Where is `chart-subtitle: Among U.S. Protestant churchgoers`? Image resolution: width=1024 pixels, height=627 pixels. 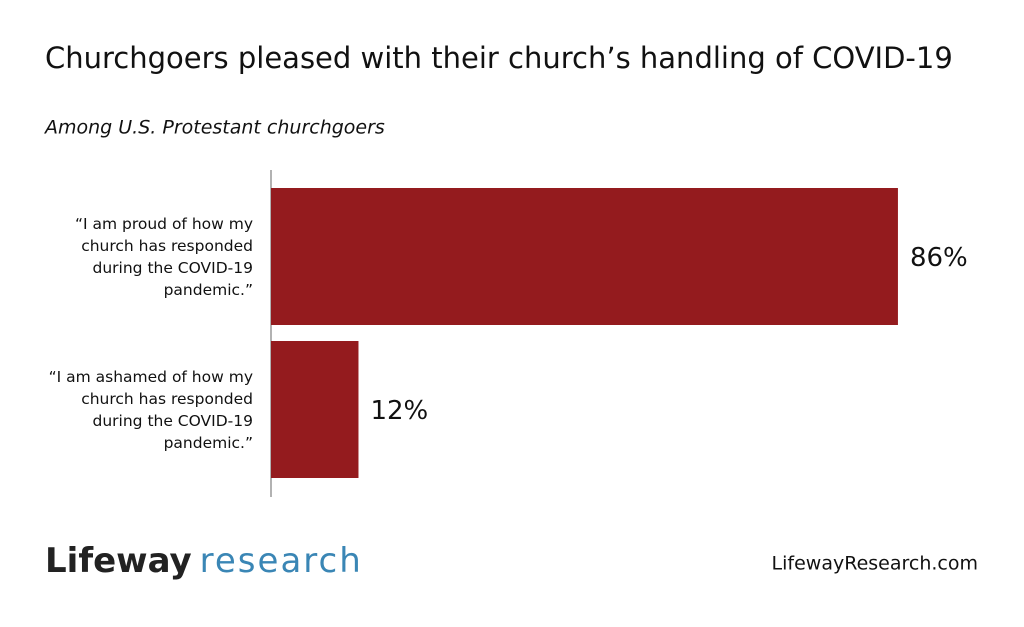
chart-subtitle: Among U.S. Protestant churchgoers is located at coordinates (214, 128).